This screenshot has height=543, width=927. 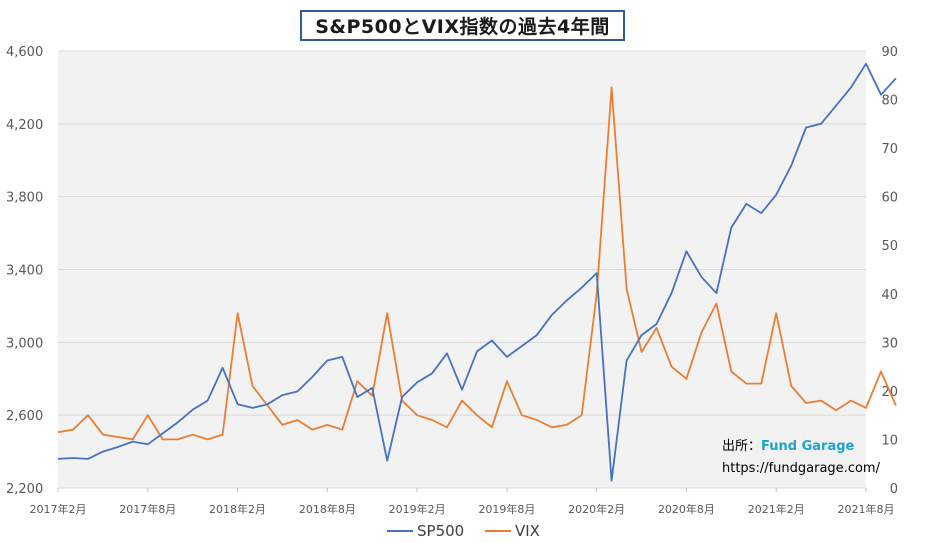 What do you see at coordinates (889, 246) in the screenshot?
I see `y-right-tick-label: 50` at bounding box center [889, 246].